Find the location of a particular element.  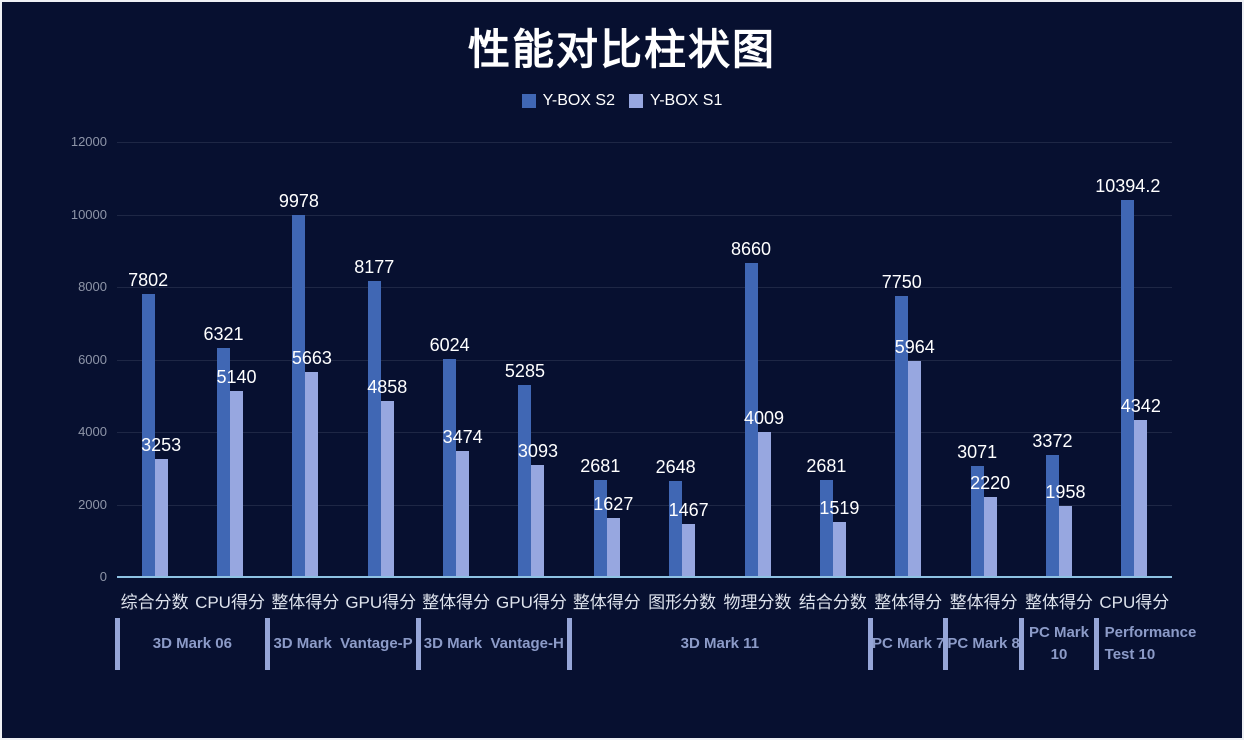

value-label-s1: 1467 is located at coordinates (688, 509).